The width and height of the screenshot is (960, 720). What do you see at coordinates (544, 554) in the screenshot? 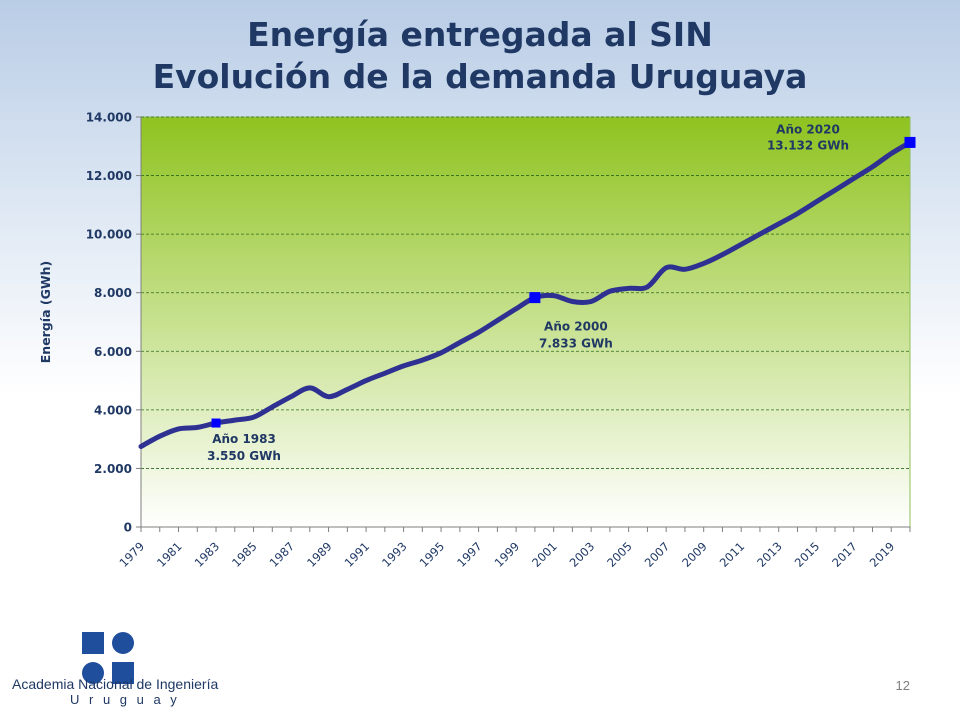
I see `x-tick-label: 2001` at bounding box center [544, 554].